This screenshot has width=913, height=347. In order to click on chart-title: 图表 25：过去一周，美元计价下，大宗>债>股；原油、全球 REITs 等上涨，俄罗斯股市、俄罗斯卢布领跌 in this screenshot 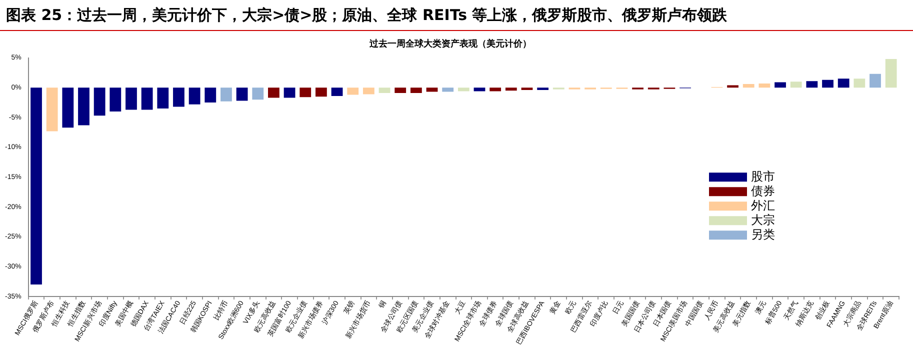, I will do `click(456, 15)`.